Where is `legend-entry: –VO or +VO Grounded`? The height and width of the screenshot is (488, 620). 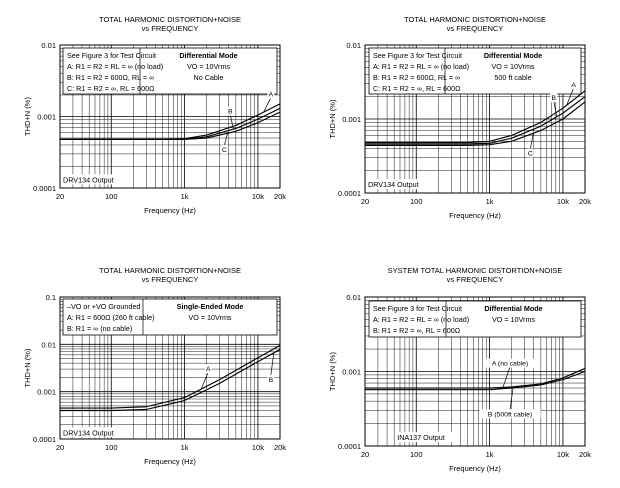 legend-entry: –VO or +VO Grounded is located at coordinates (103, 306).